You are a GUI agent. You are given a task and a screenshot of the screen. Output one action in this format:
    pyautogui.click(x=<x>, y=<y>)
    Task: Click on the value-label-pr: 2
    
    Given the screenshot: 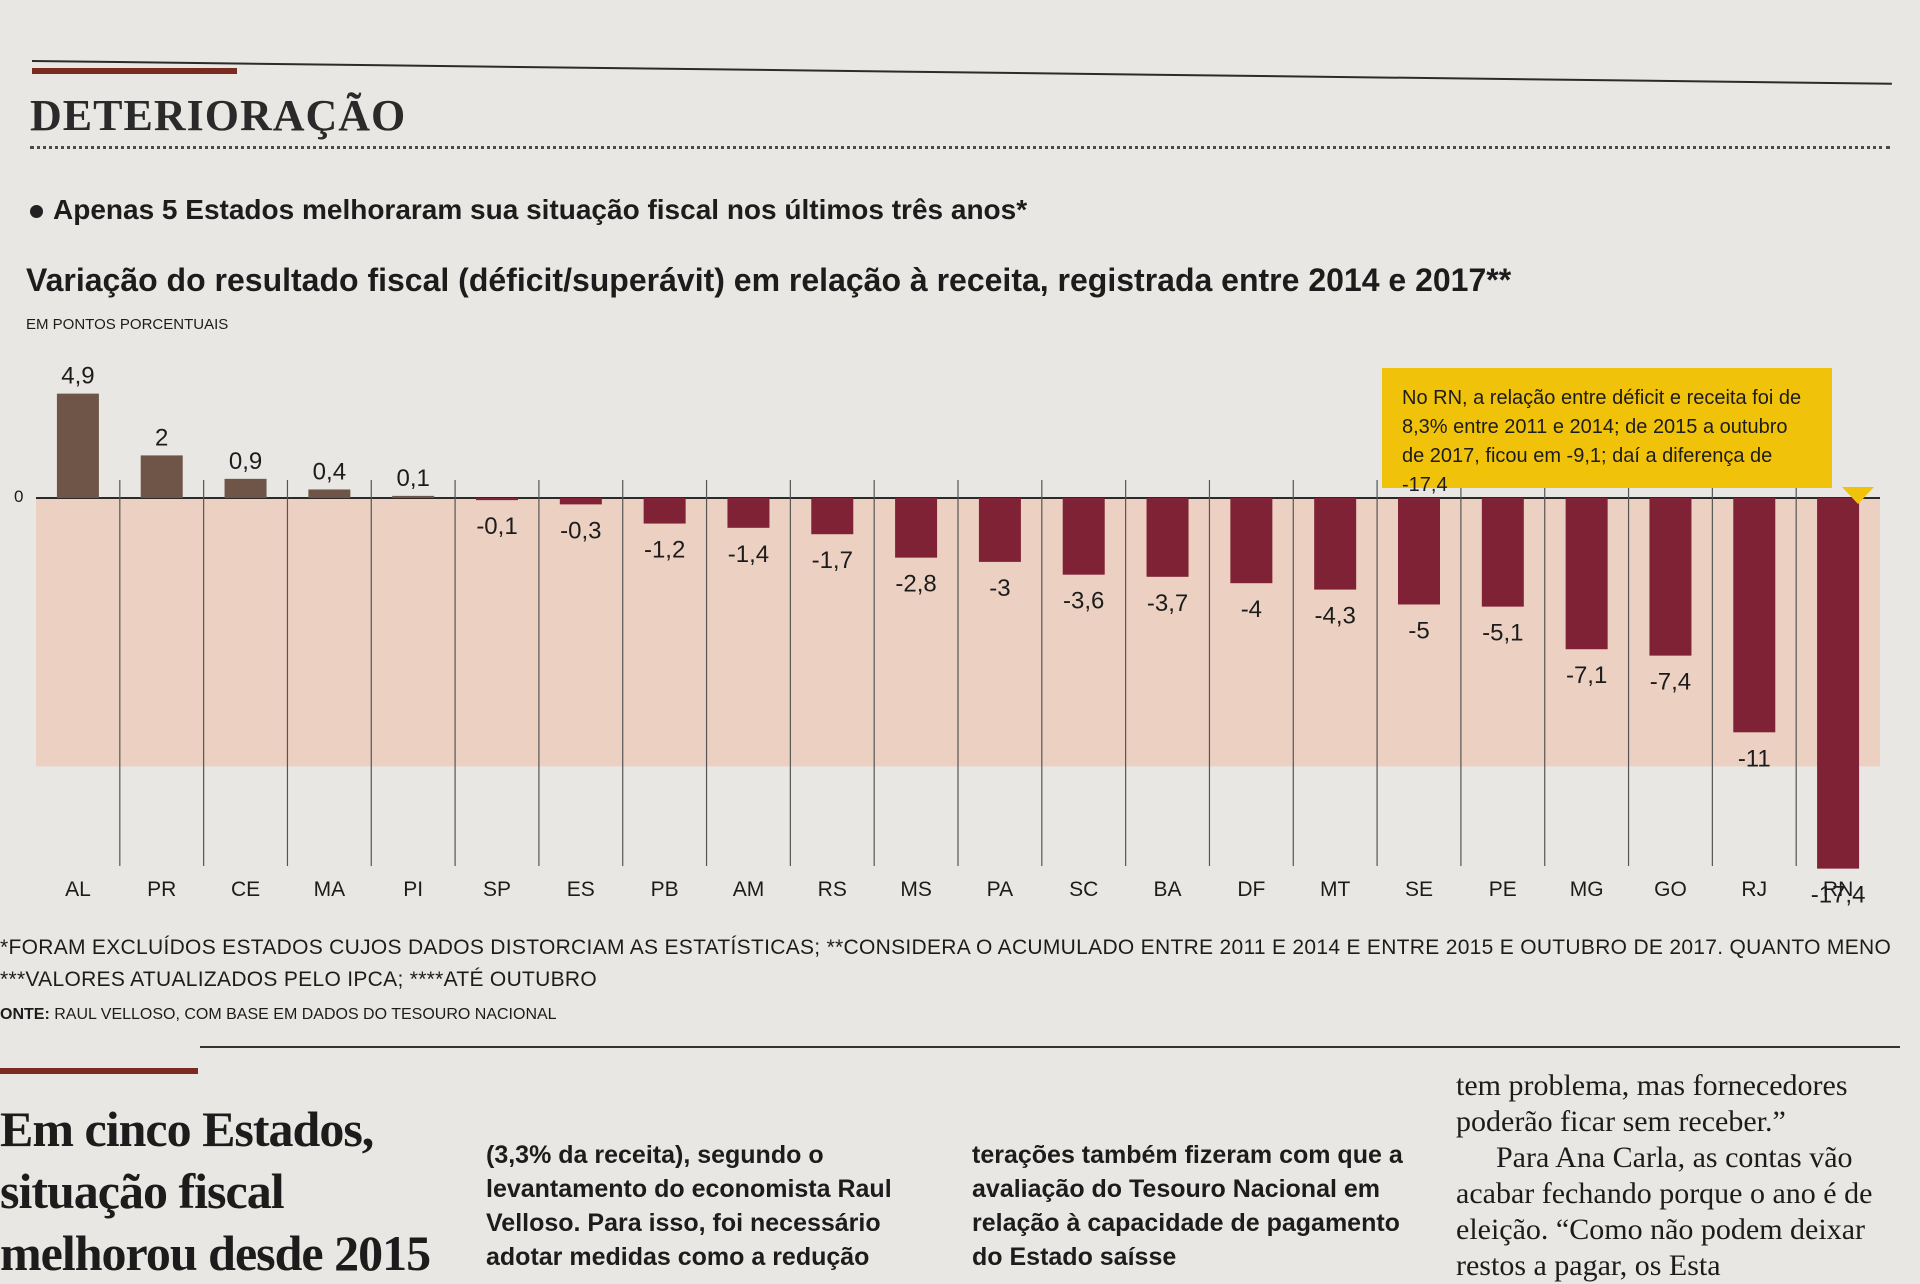 What is the action you would take?
    pyautogui.click(x=161, y=437)
    